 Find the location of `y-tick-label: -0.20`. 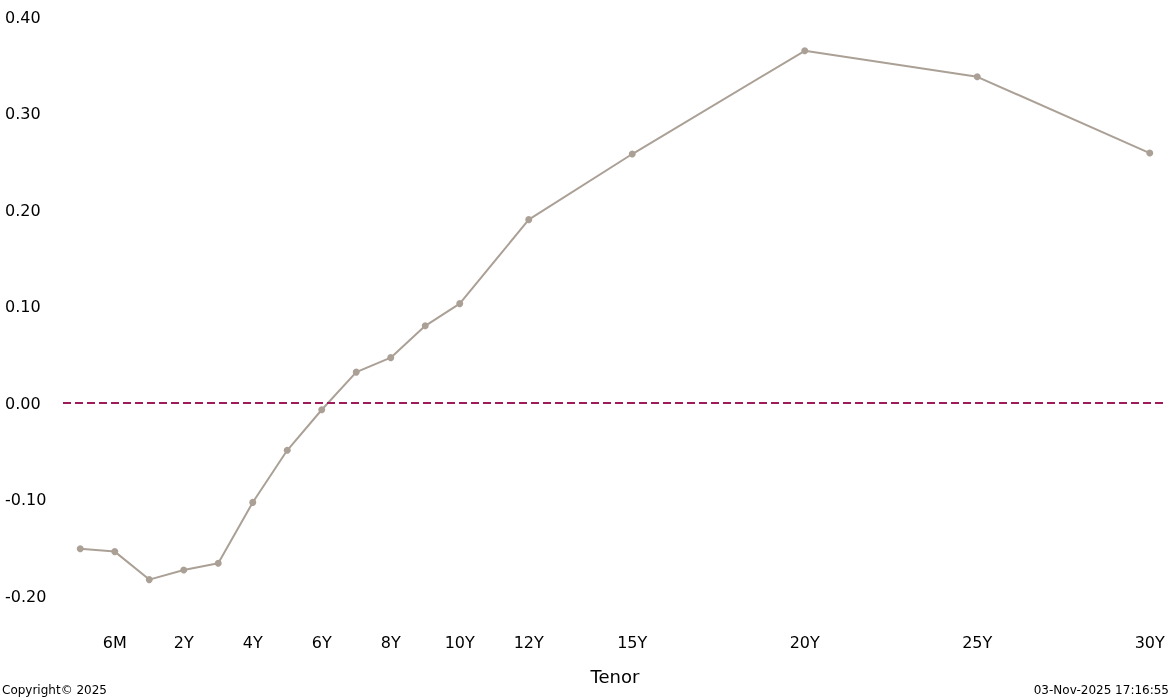

y-tick-label: -0.20 is located at coordinates (26, 596).